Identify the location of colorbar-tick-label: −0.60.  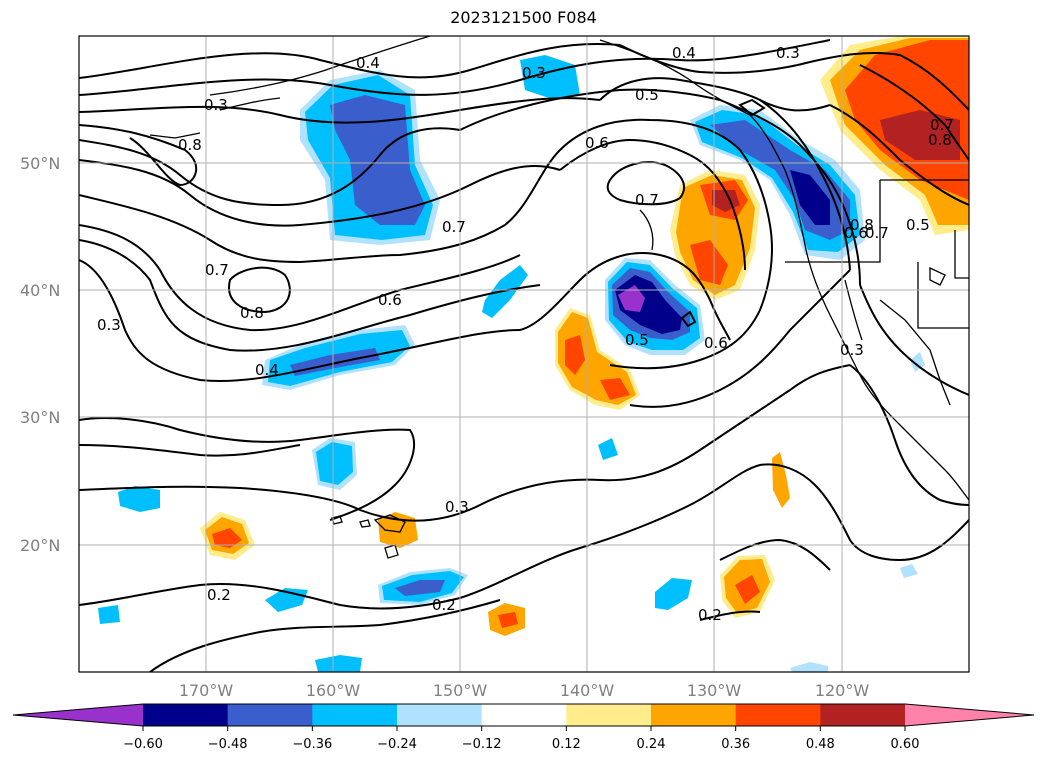
(143, 744).